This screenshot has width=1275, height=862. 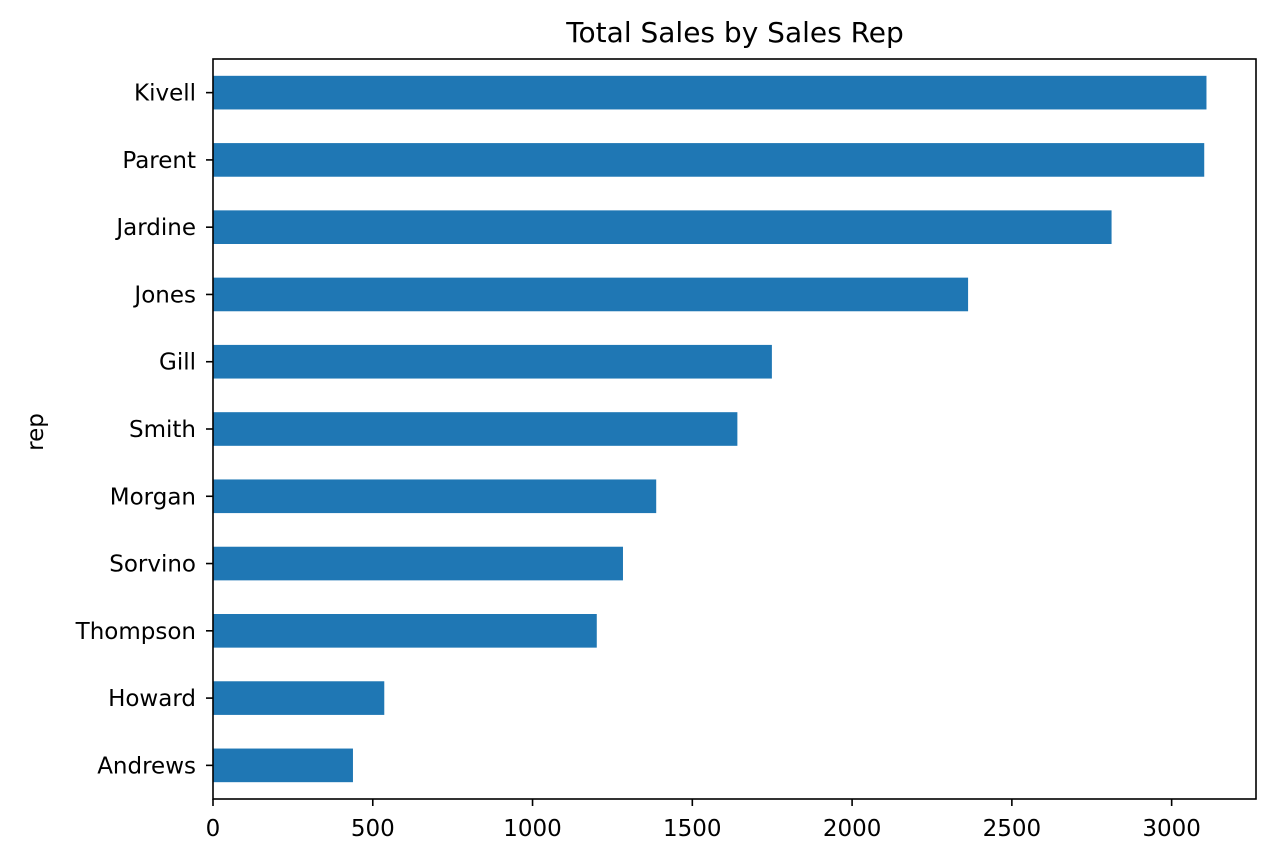 What do you see at coordinates (418, 563) in the screenshot?
I see `bar-sorvino` at bounding box center [418, 563].